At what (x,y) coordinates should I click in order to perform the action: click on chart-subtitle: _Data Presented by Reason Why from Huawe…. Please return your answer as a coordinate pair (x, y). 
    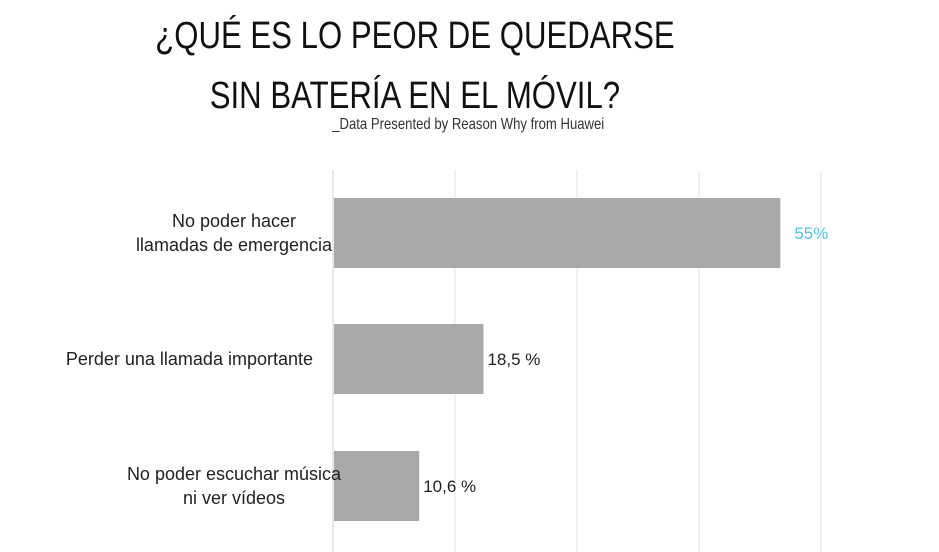
    Looking at the image, I should click on (468, 124).